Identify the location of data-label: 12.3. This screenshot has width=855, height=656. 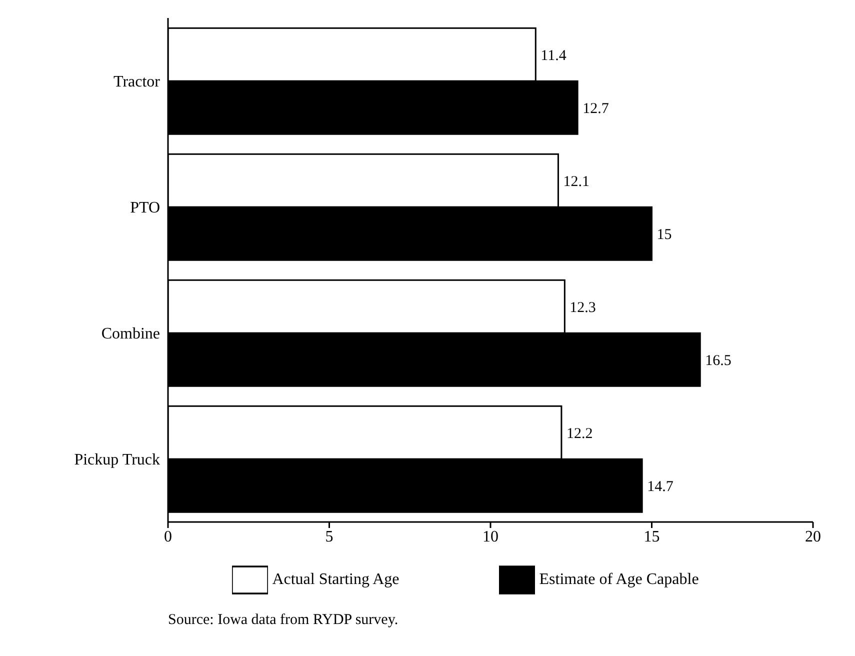
(583, 308).